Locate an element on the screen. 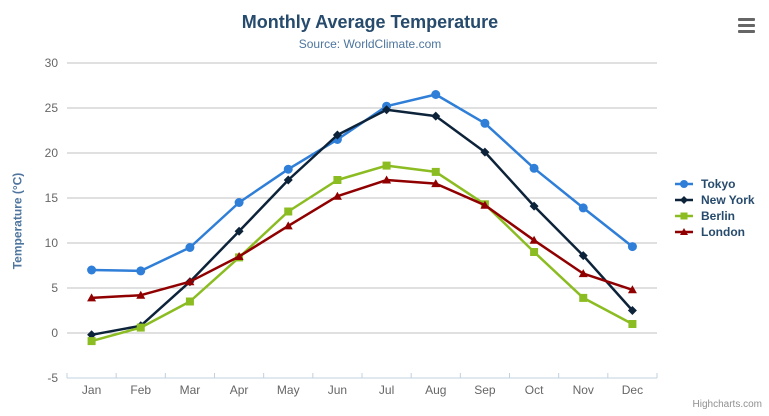 The image size is (769, 416). y-axis-label: 10 is located at coordinates (52, 243).